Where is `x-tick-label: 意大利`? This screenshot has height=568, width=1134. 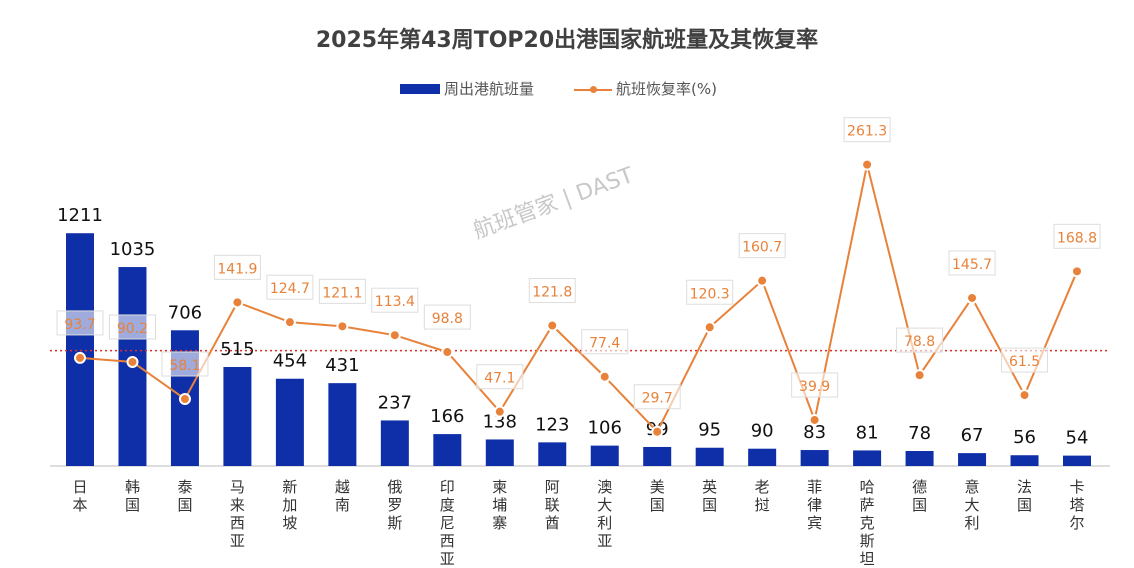
x-tick-label: 意大利 is located at coordinates (972, 505).